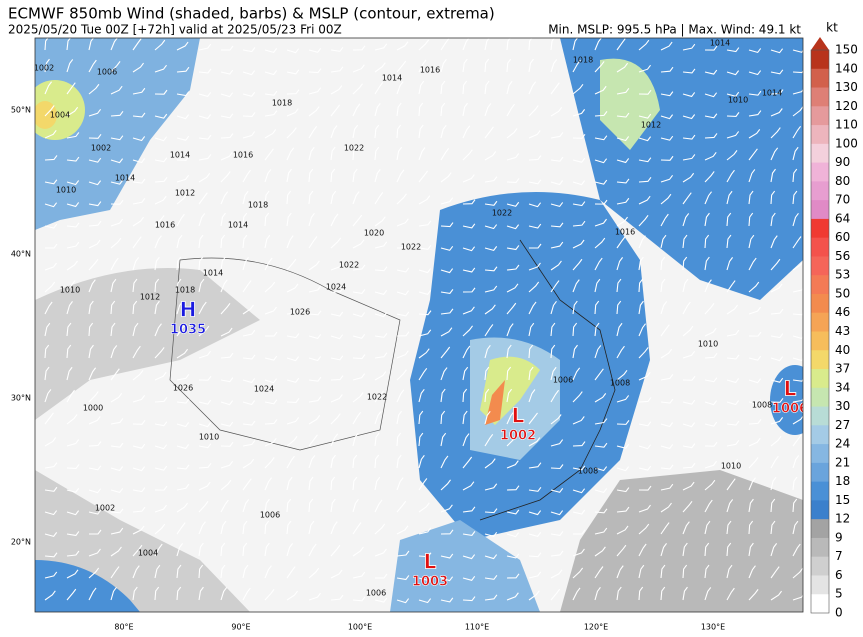 This screenshot has height=637, width=863. Describe the element at coordinates (720, 43) in the screenshot. I see `contour-label: 1014` at that location.